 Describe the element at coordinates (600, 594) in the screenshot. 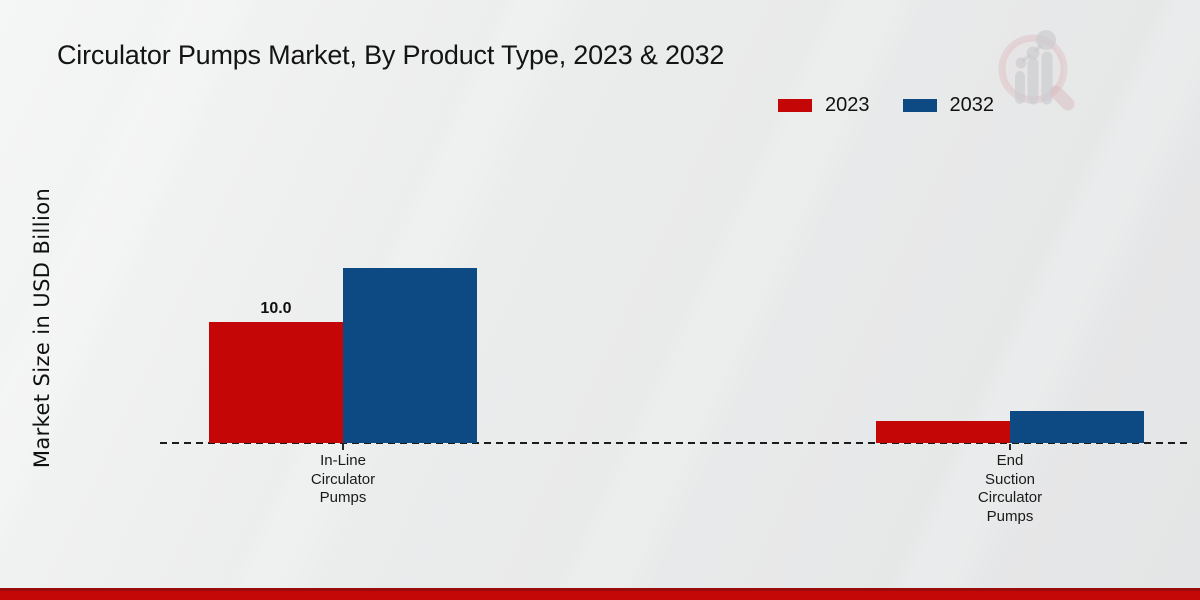

I see `footer-red-band` at that location.